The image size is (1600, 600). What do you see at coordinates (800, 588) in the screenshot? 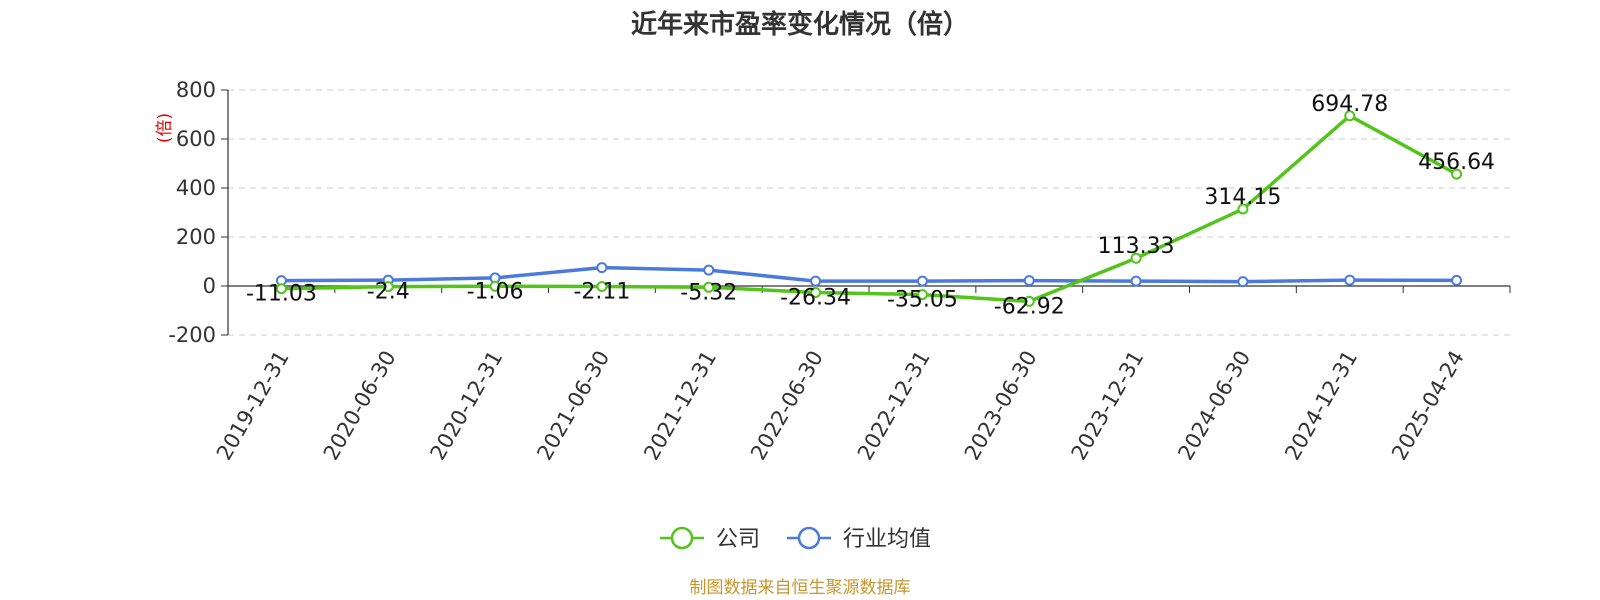
I see `source-note: 制图数据来自恒生聚源数据库` at bounding box center [800, 588].